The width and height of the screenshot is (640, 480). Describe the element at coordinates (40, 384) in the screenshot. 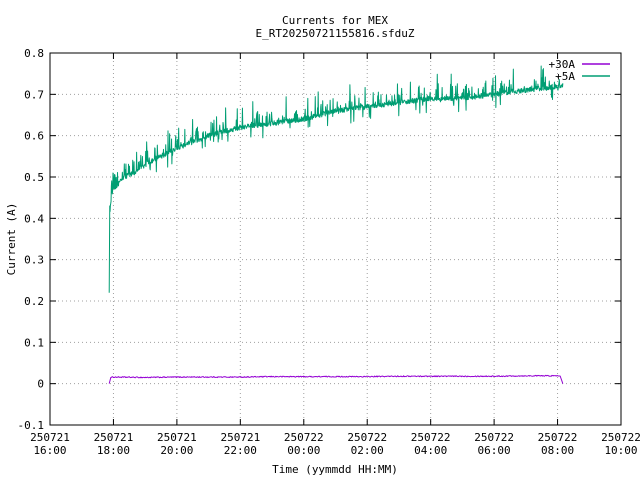

I see `y-tick-label: 0` at that location.